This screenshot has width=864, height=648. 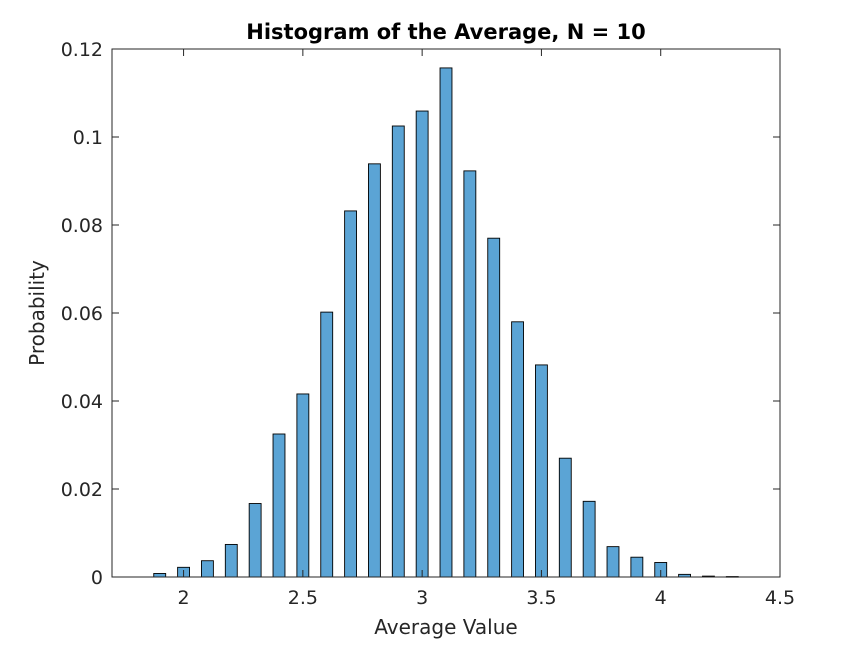 What do you see at coordinates (82, 314) in the screenshot?
I see `y-tick-label: 0.06` at bounding box center [82, 314].